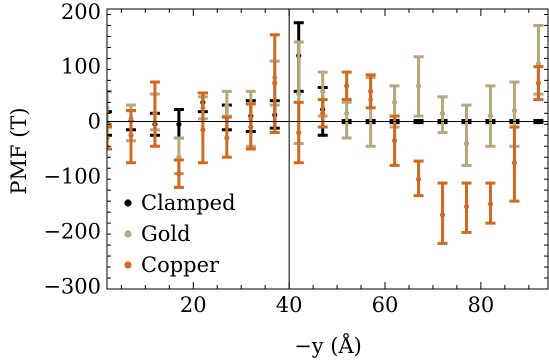  I want to click on legend-marker-gold, so click(128, 234).